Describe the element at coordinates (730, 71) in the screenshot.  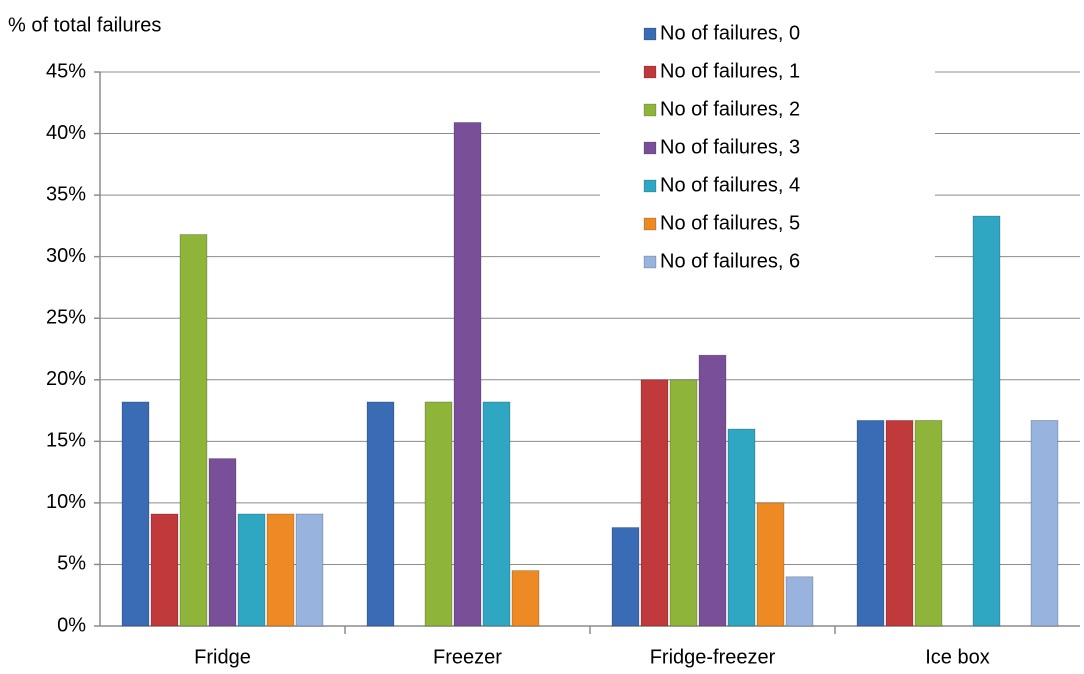
I see `legend-label: No of failures, 1` at that location.